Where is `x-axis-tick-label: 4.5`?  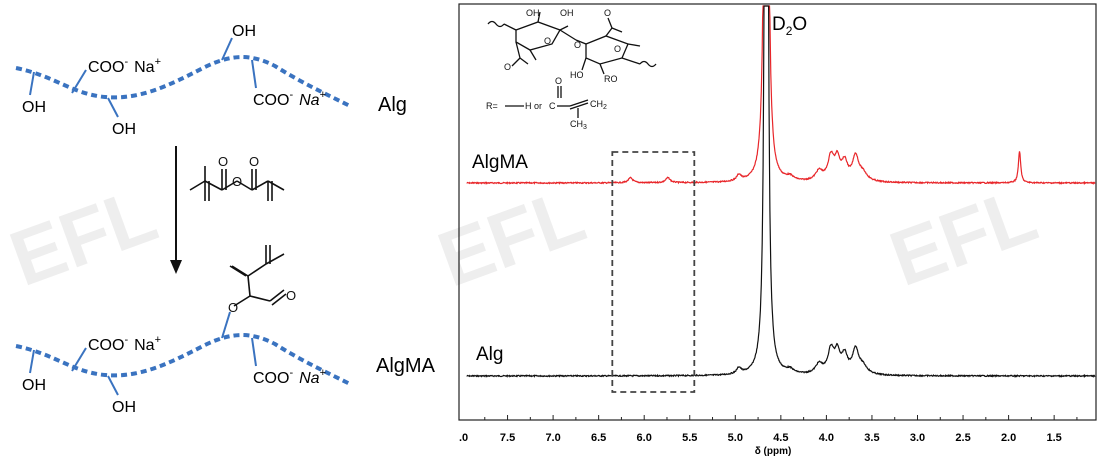
x-axis-tick-label: 4.5 is located at coordinates (780, 438).